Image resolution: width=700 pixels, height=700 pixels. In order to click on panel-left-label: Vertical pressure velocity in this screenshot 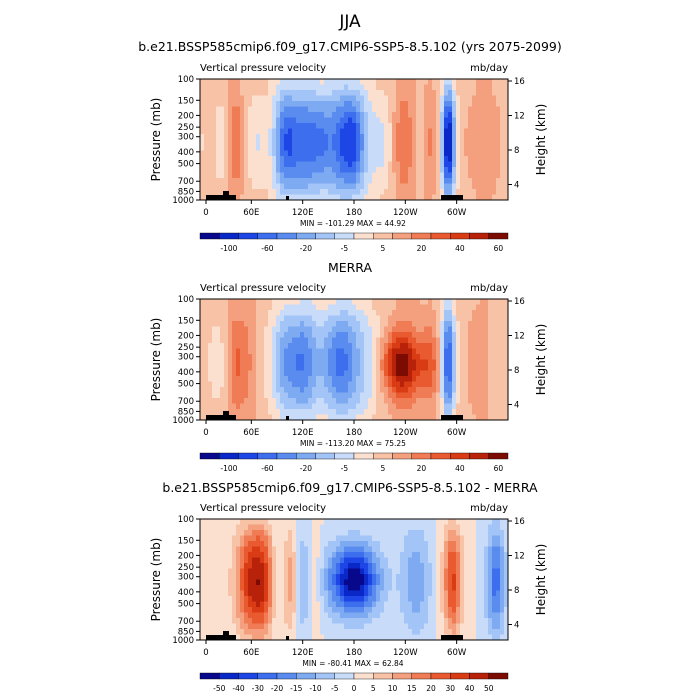, I will do `click(263, 288)`.